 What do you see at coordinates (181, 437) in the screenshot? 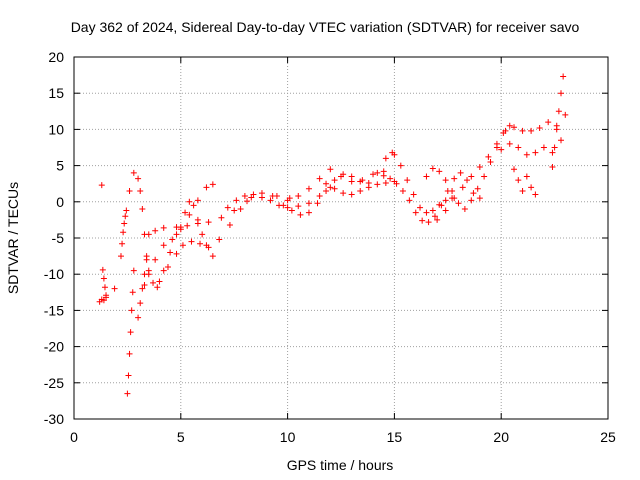
I see `x-tick-label: 5` at bounding box center [181, 437].